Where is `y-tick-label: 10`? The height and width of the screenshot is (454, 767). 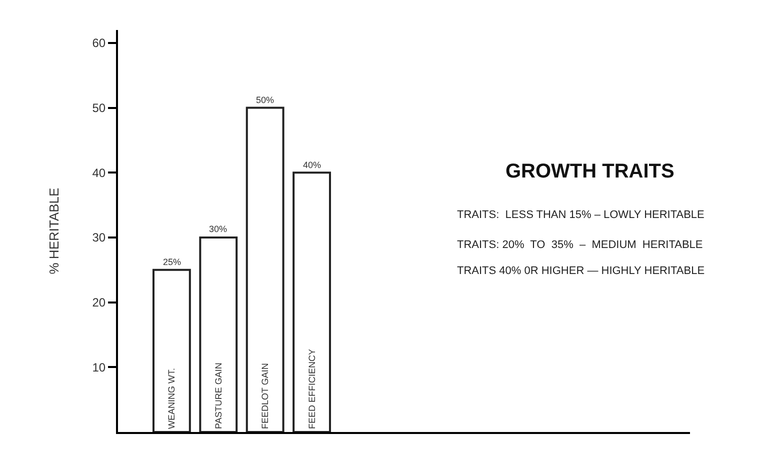
y-tick-label: 10 is located at coordinates (99, 367).